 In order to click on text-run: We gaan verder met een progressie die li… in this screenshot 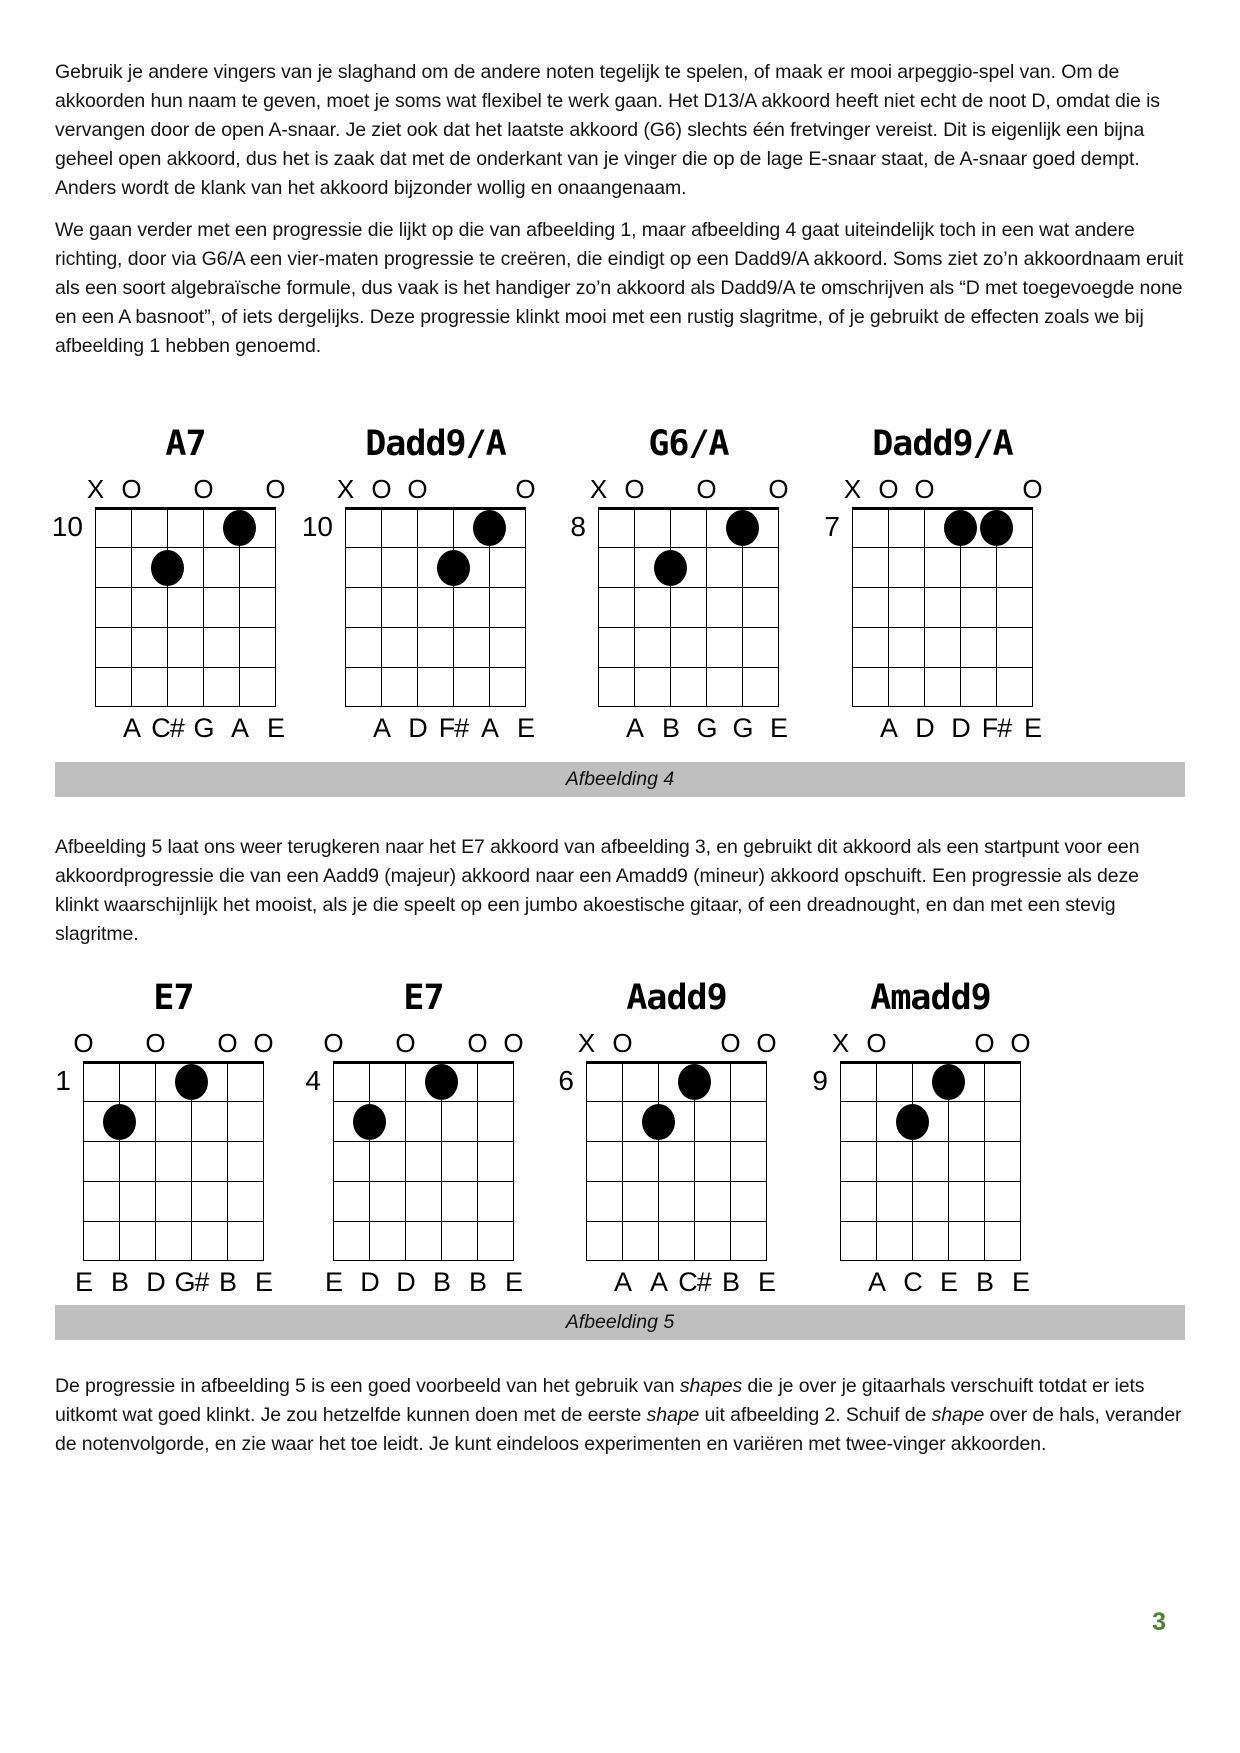, I will do `click(619, 288)`.